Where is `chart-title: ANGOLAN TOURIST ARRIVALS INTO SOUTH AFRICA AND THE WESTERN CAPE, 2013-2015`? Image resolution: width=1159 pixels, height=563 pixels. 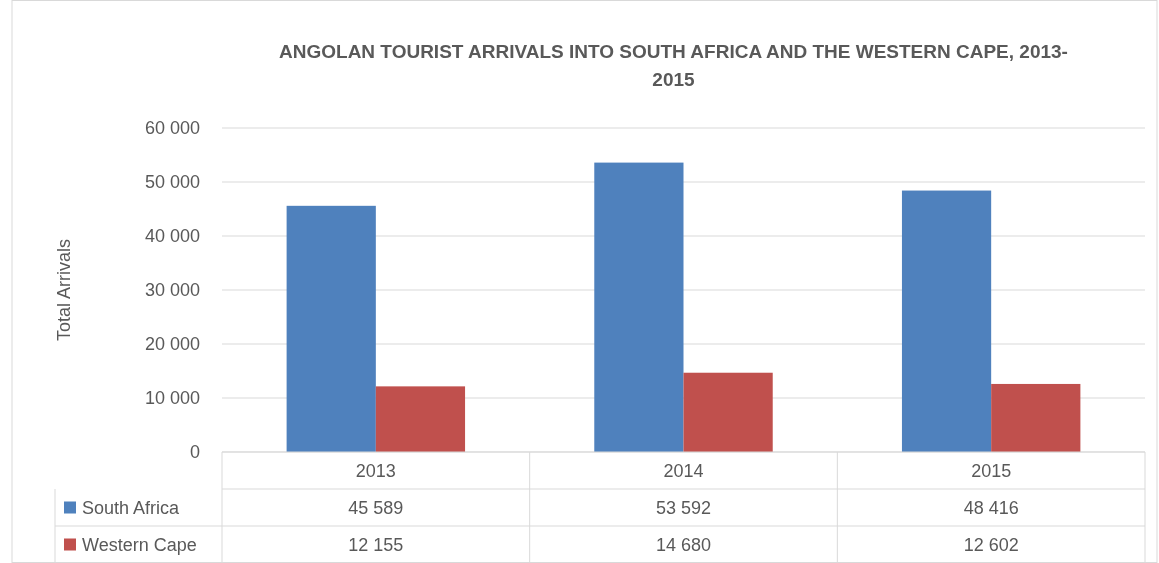
chart-title: ANGOLAN TOURIST ARRIVALS INTO SOUTH AFRICA AND THE WESTERN CAPE, 2013-2015 is located at coordinates (673, 65).